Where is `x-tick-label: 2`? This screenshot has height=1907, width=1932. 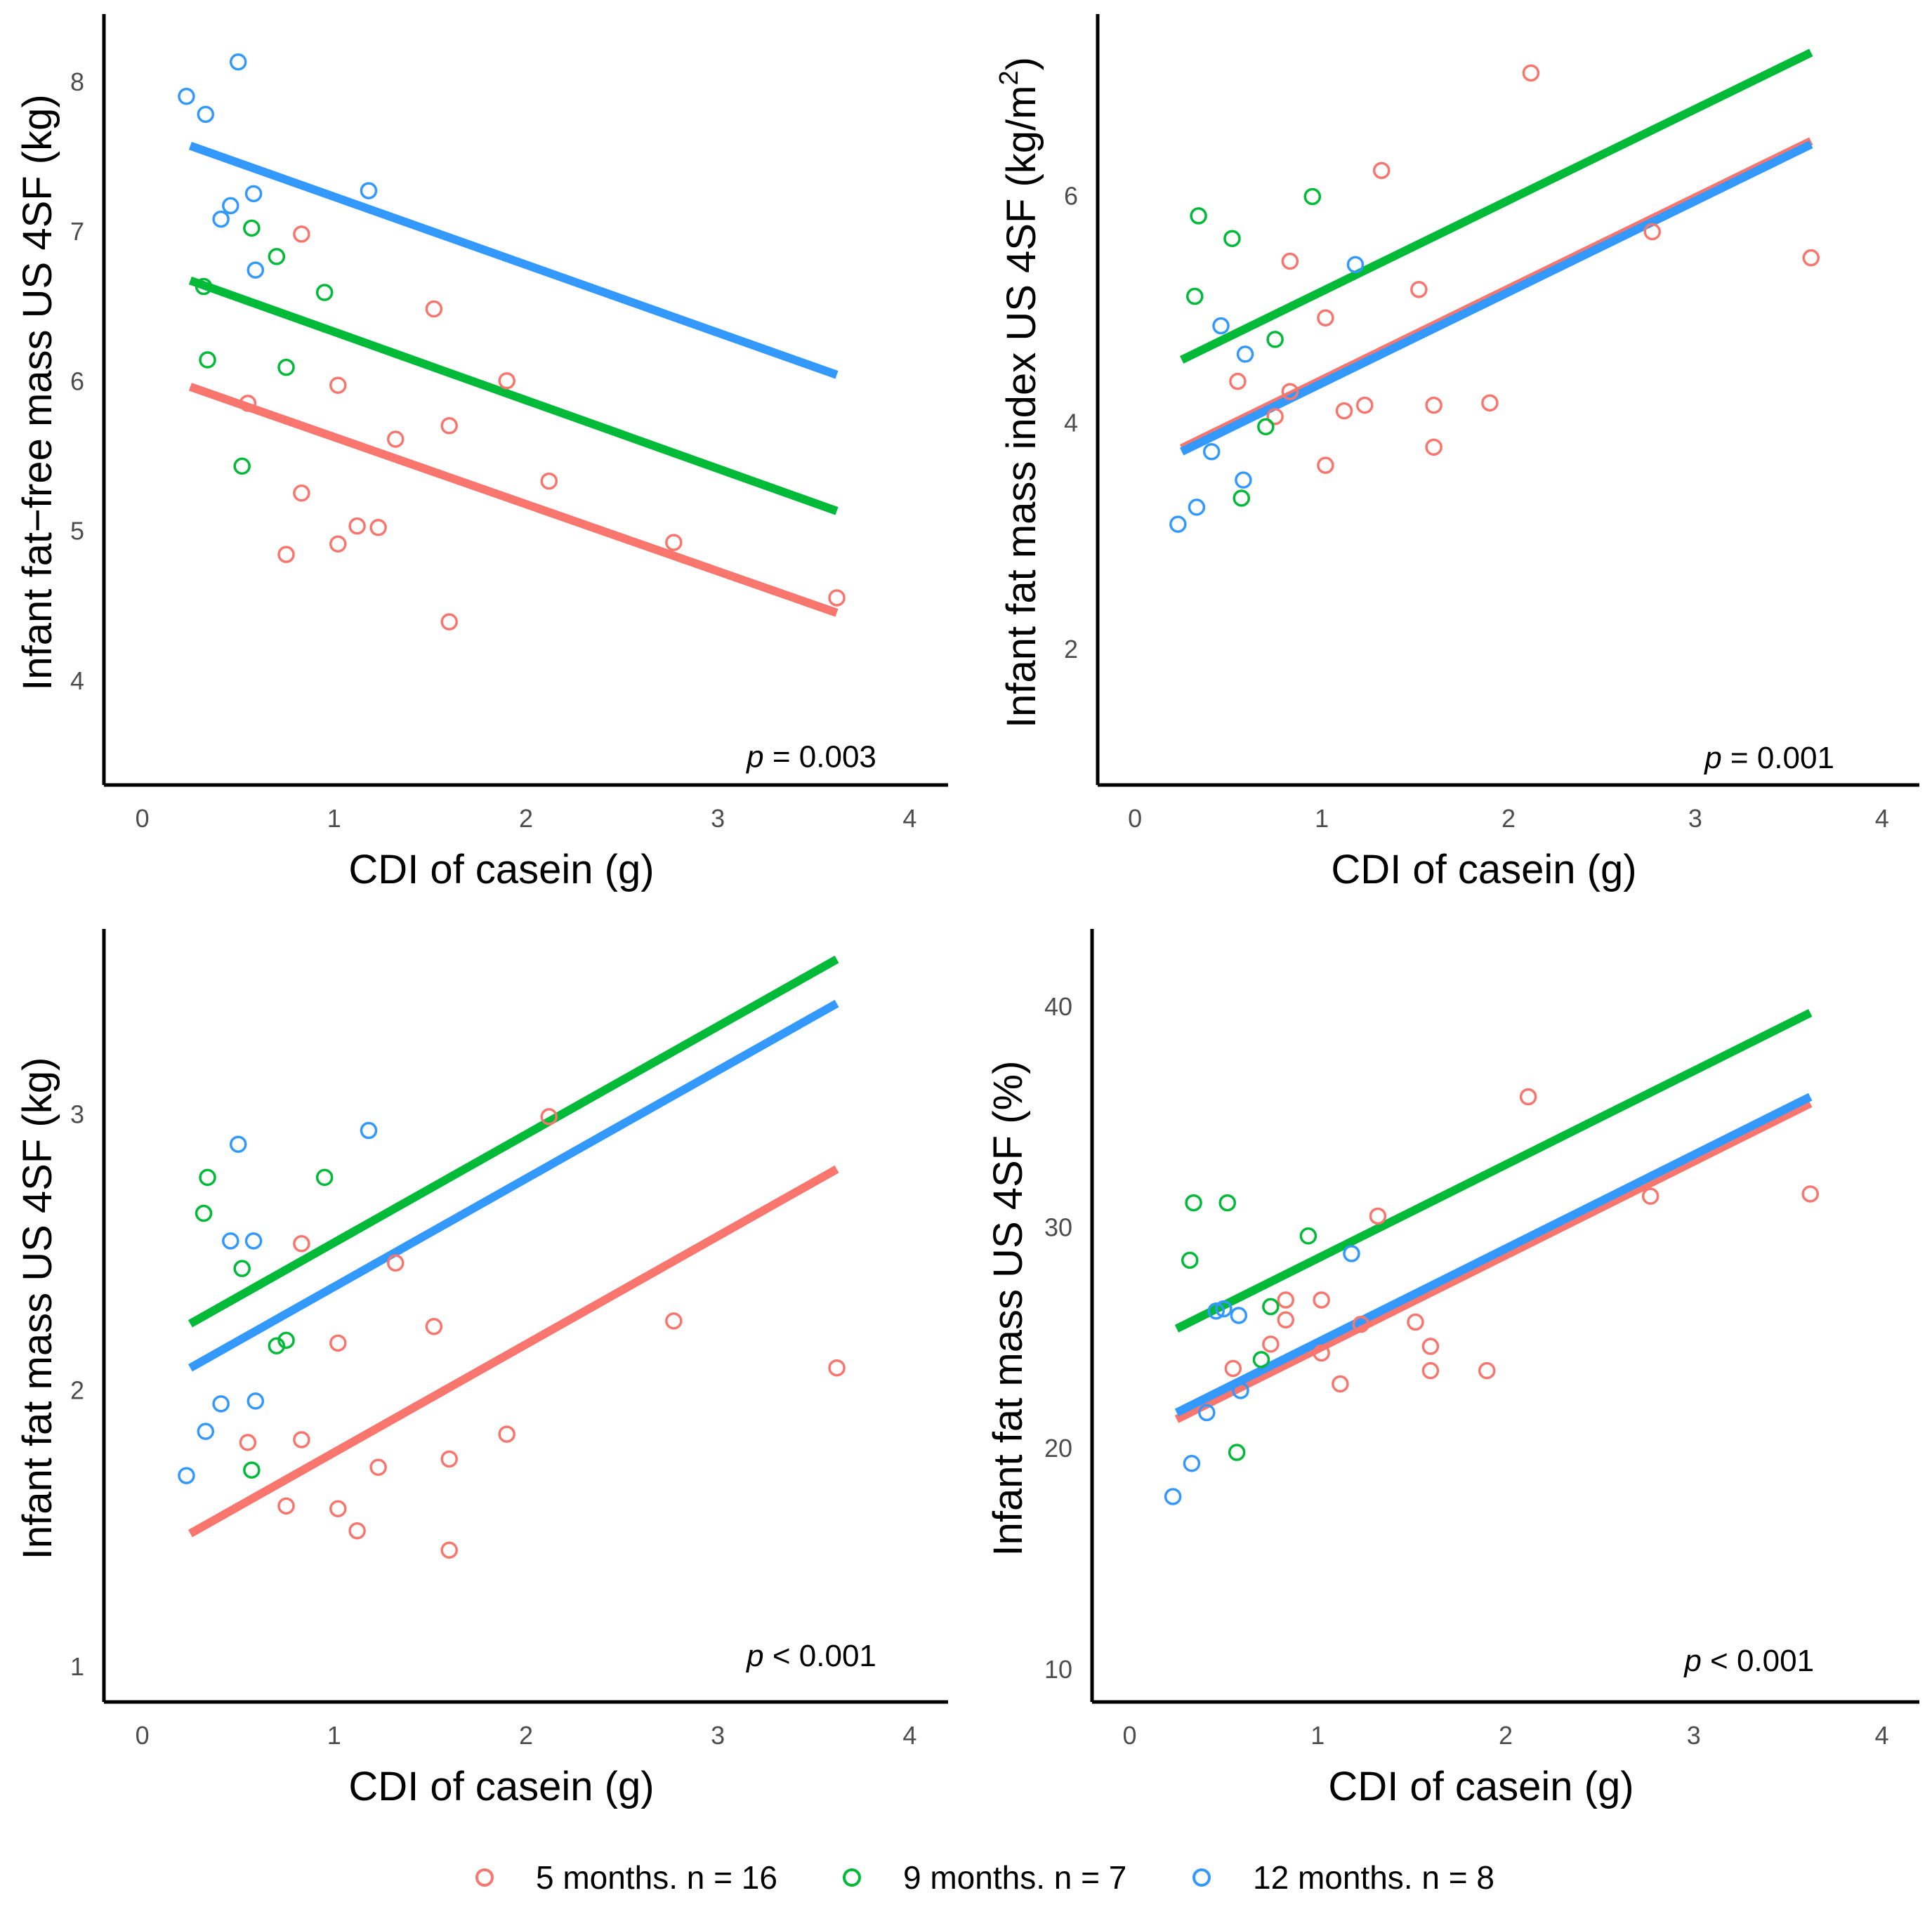
x-tick-label: 2 is located at coordinates (526, 1735).